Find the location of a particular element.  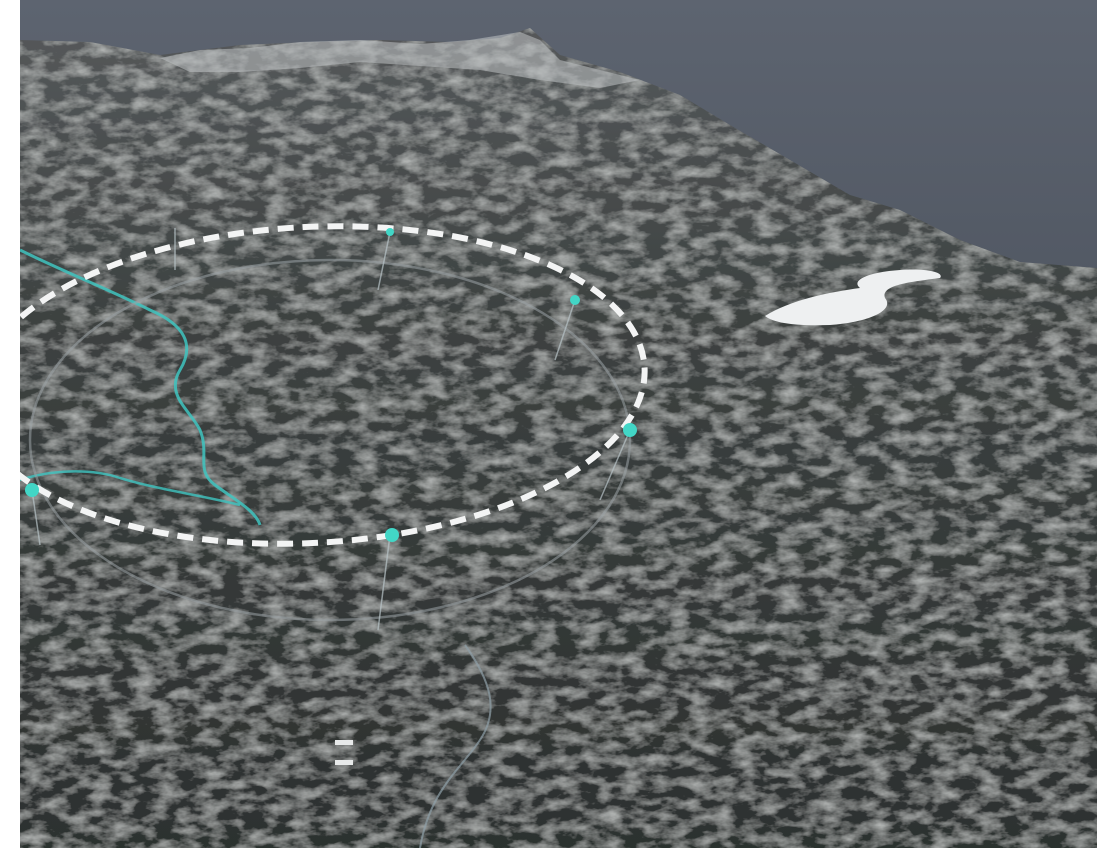

stream is located at coordinates (455, 746).